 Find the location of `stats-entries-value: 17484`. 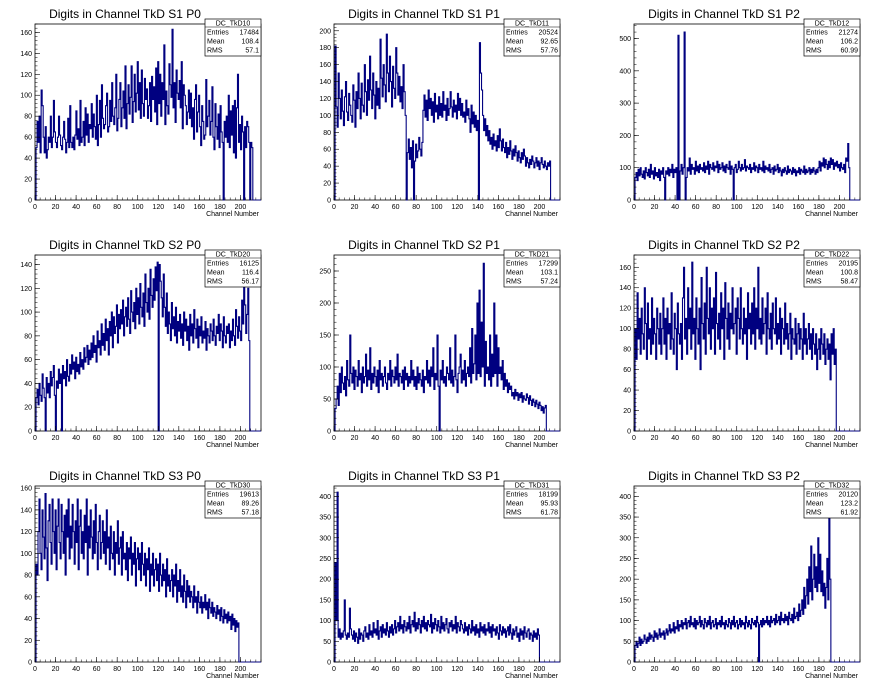

stats-entries-value: 17484 is located at coordinates (250, 33).